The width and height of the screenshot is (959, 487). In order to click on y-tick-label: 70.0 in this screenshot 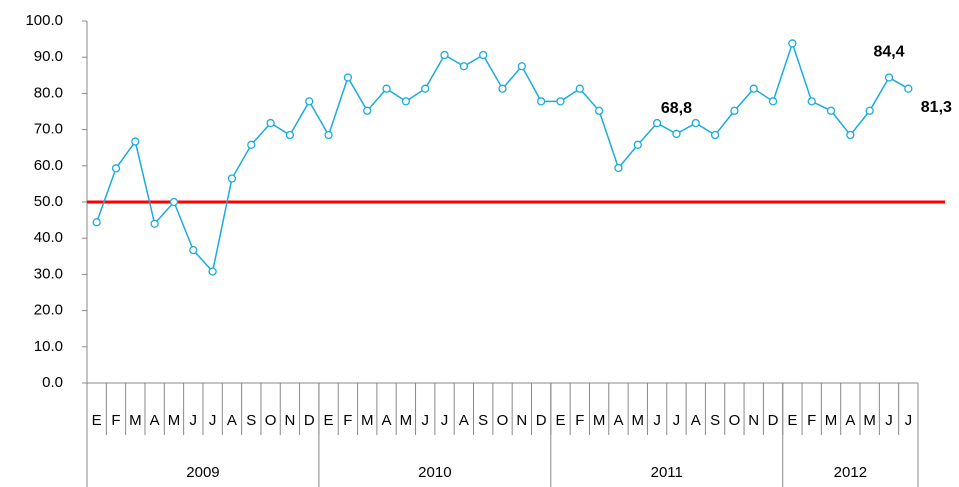, I will do `click(48, 129)`.